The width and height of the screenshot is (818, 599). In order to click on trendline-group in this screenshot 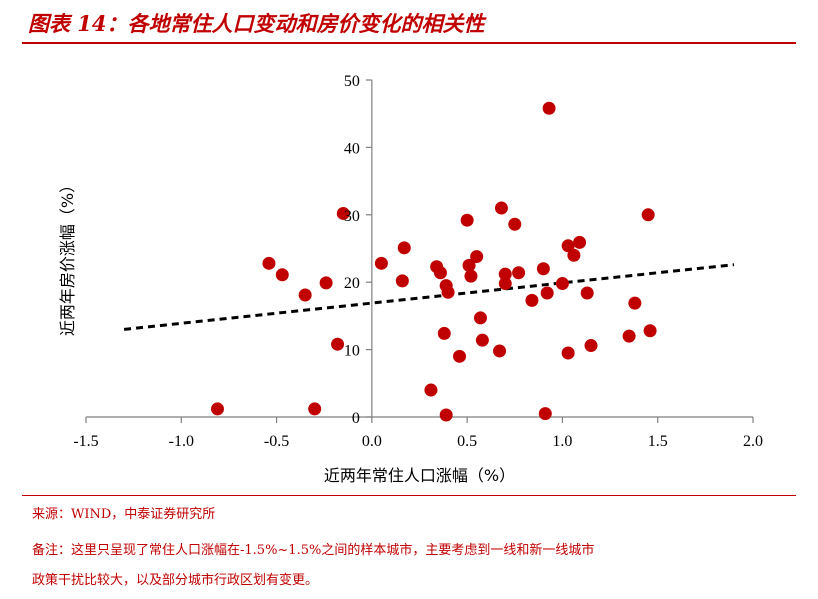, I will do `click(429, 297)`.